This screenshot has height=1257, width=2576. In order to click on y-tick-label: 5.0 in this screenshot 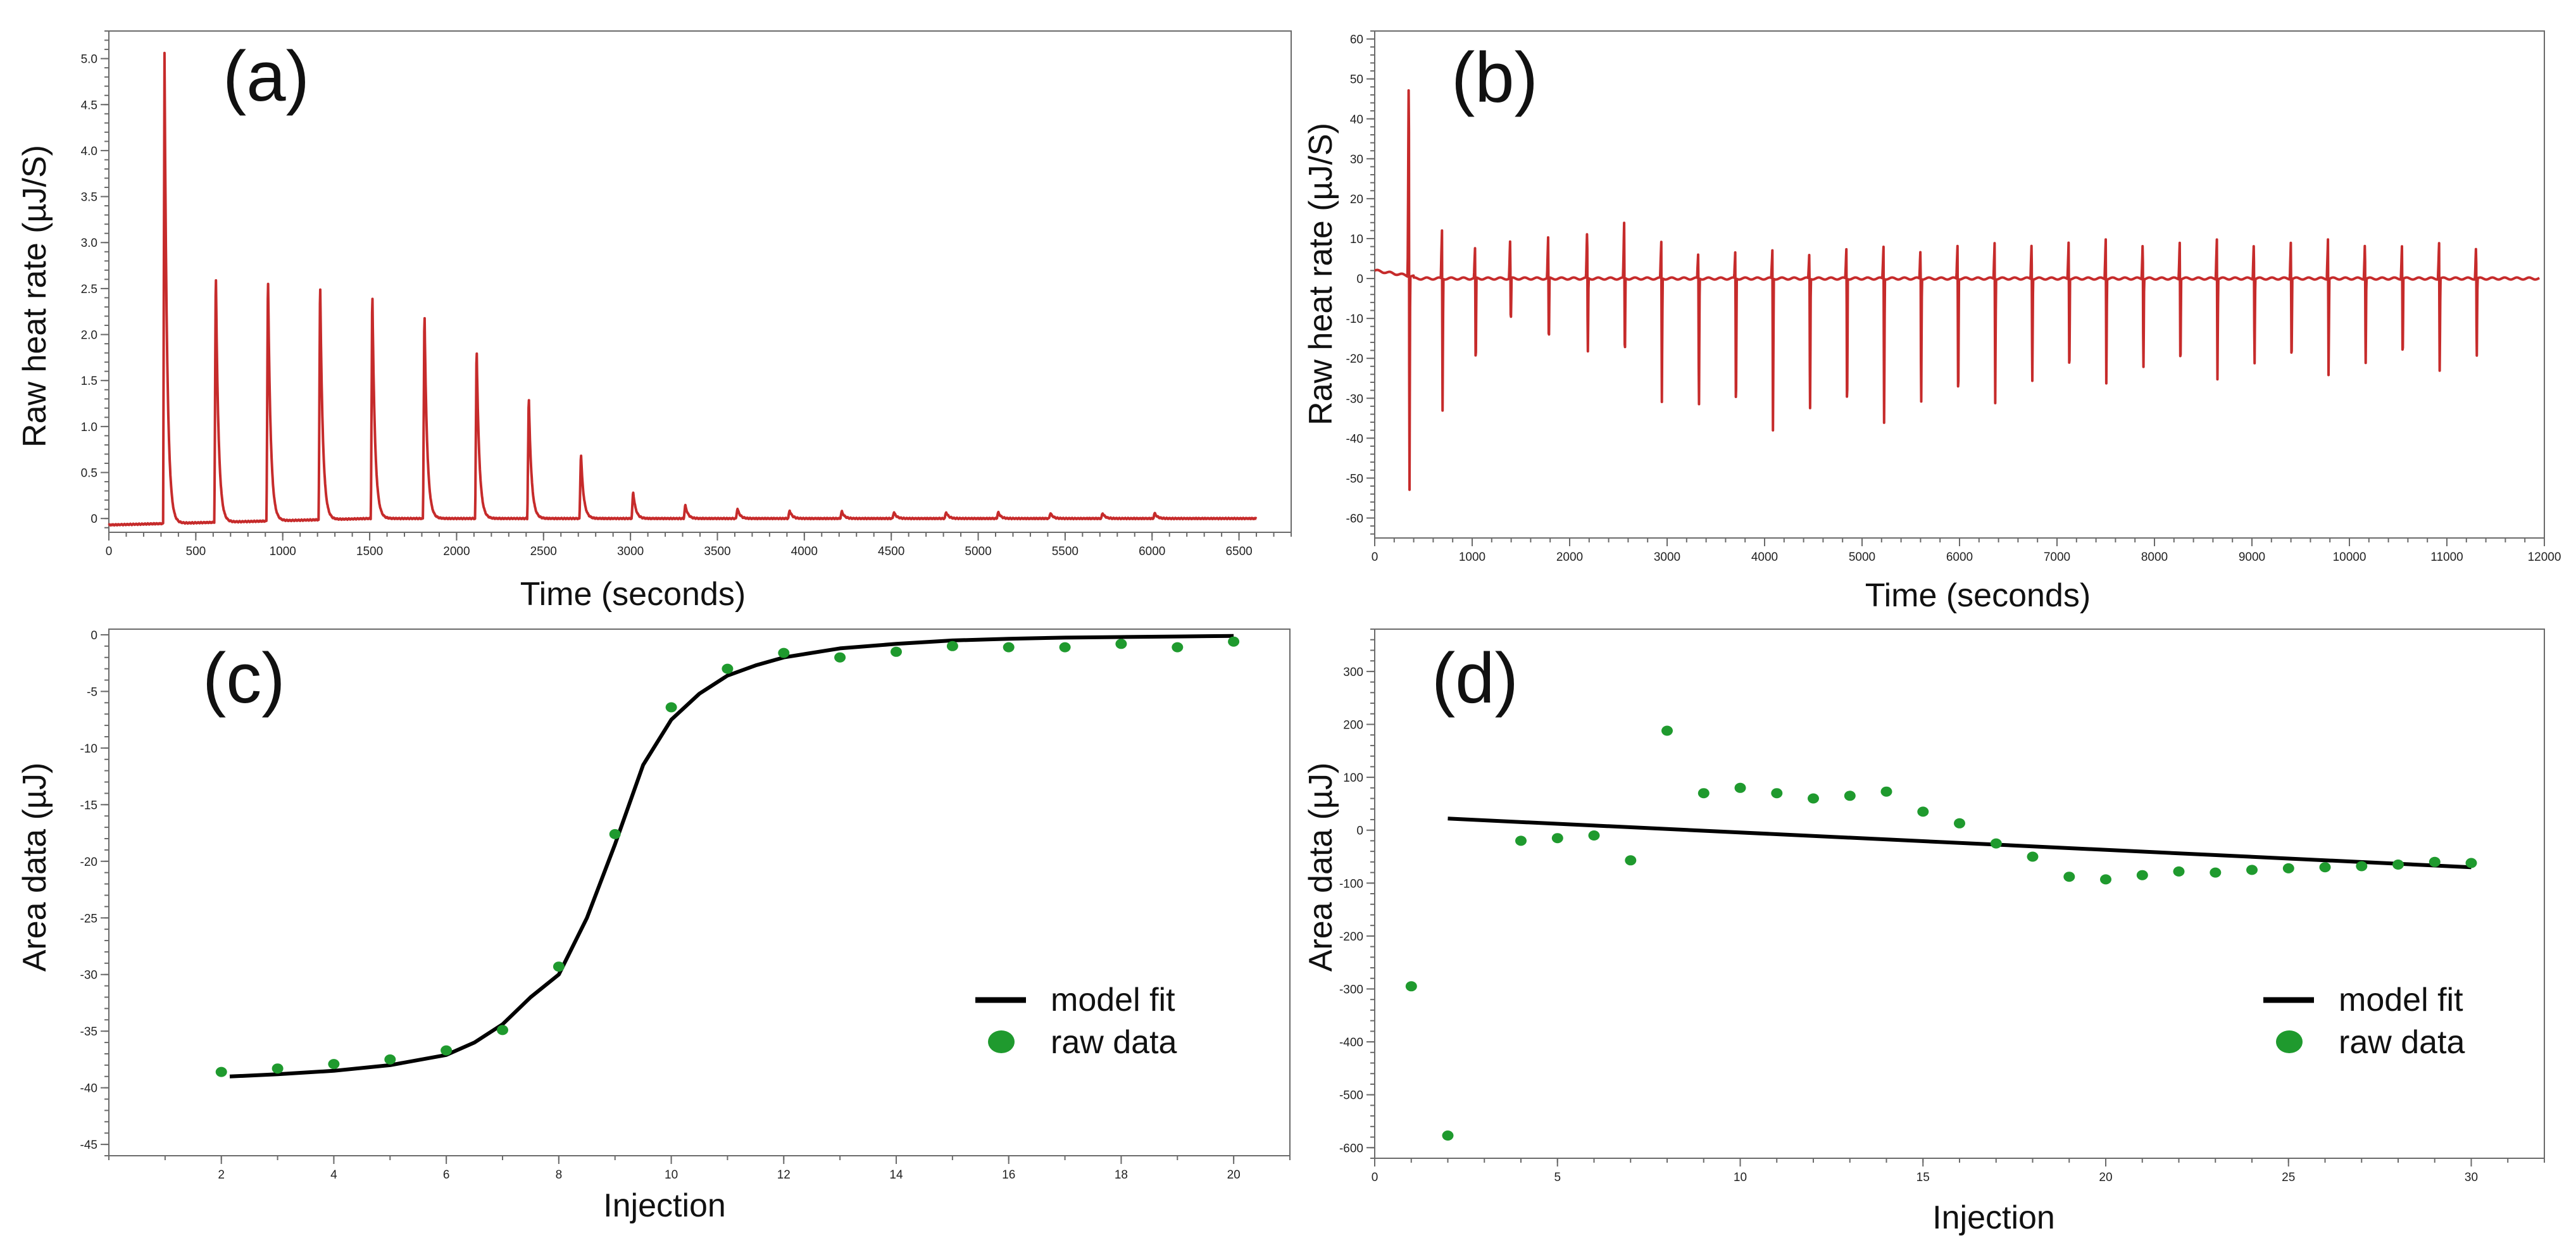, I will do `click(89, 59)`.